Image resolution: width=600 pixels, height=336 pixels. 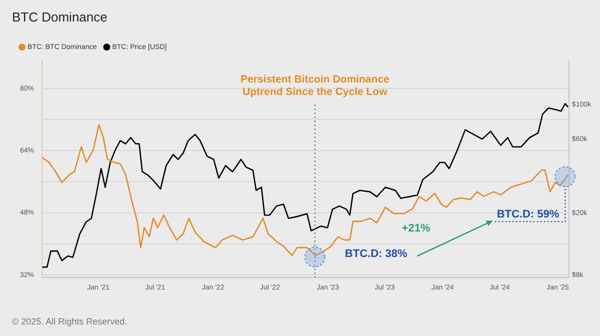 I want to click on text: © 2025. All Rights Reserved., so click(x=70, y=321).